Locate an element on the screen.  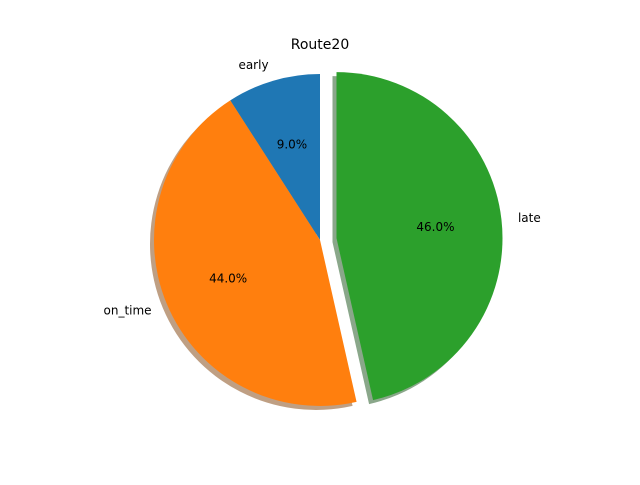
slice-label-late: late is located at coordinates (529, 218).